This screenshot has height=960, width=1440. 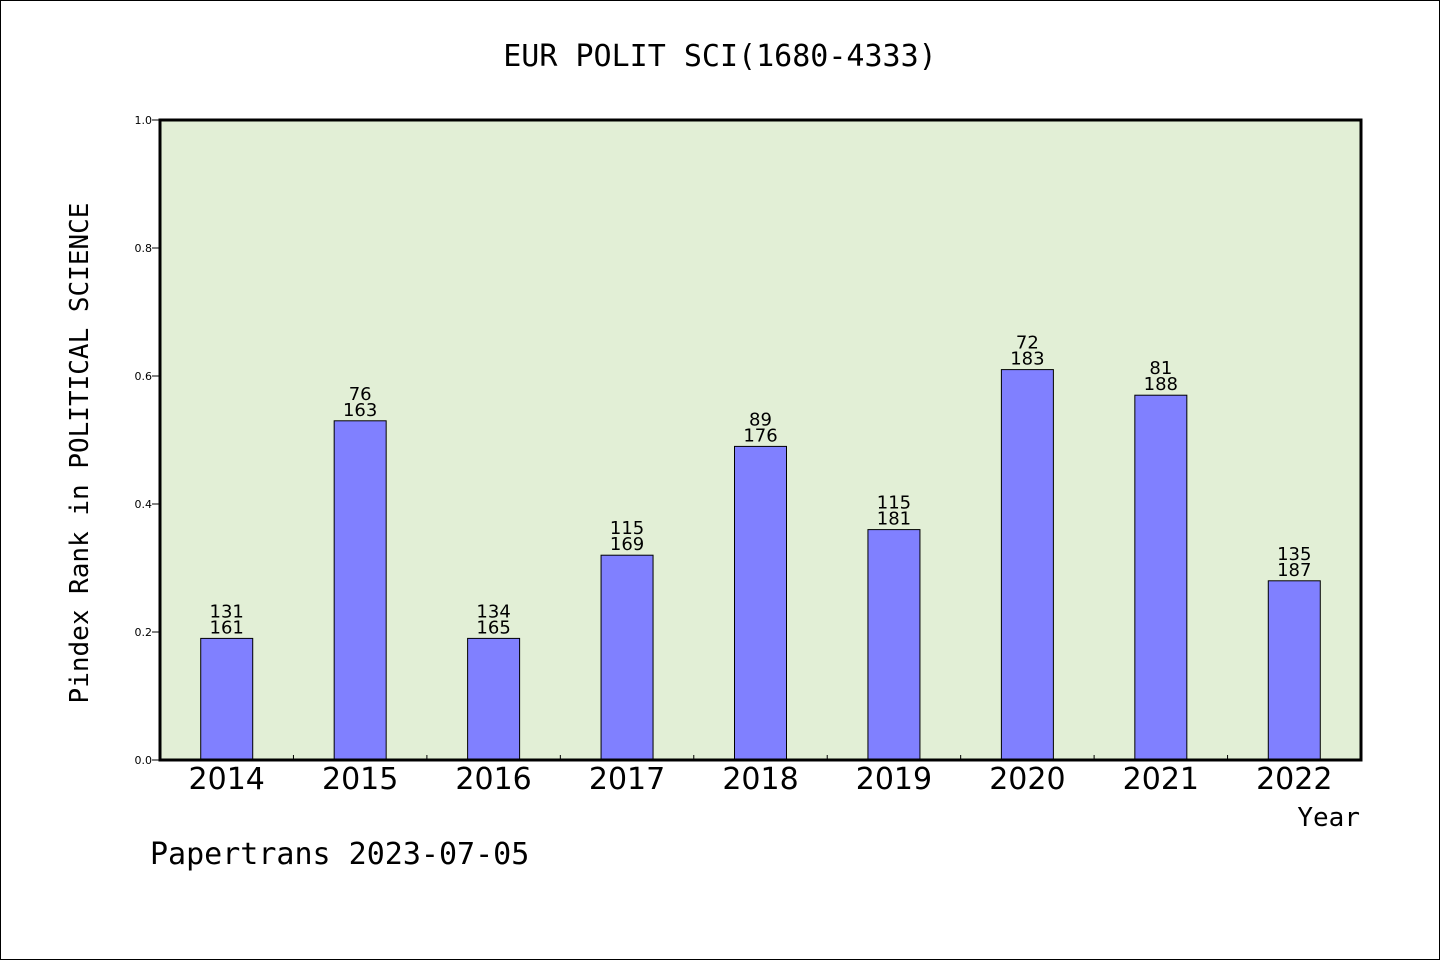 I want to click on x-axis: 2014 2015 2016 2017 2018 2019 2020 2021 2022, so click(x=760, y=776).